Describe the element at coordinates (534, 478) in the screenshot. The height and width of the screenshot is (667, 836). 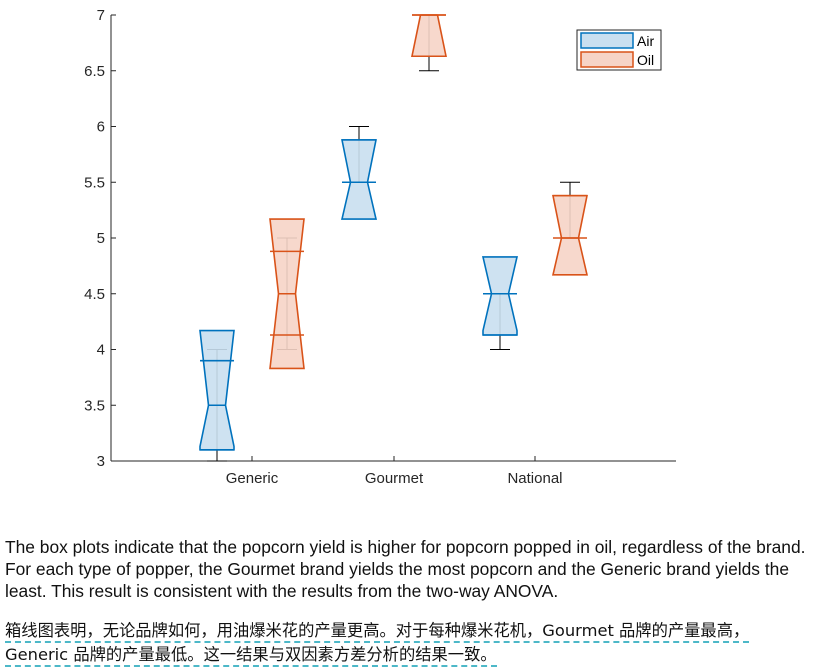
I see `x-tick-label: National` at that location.